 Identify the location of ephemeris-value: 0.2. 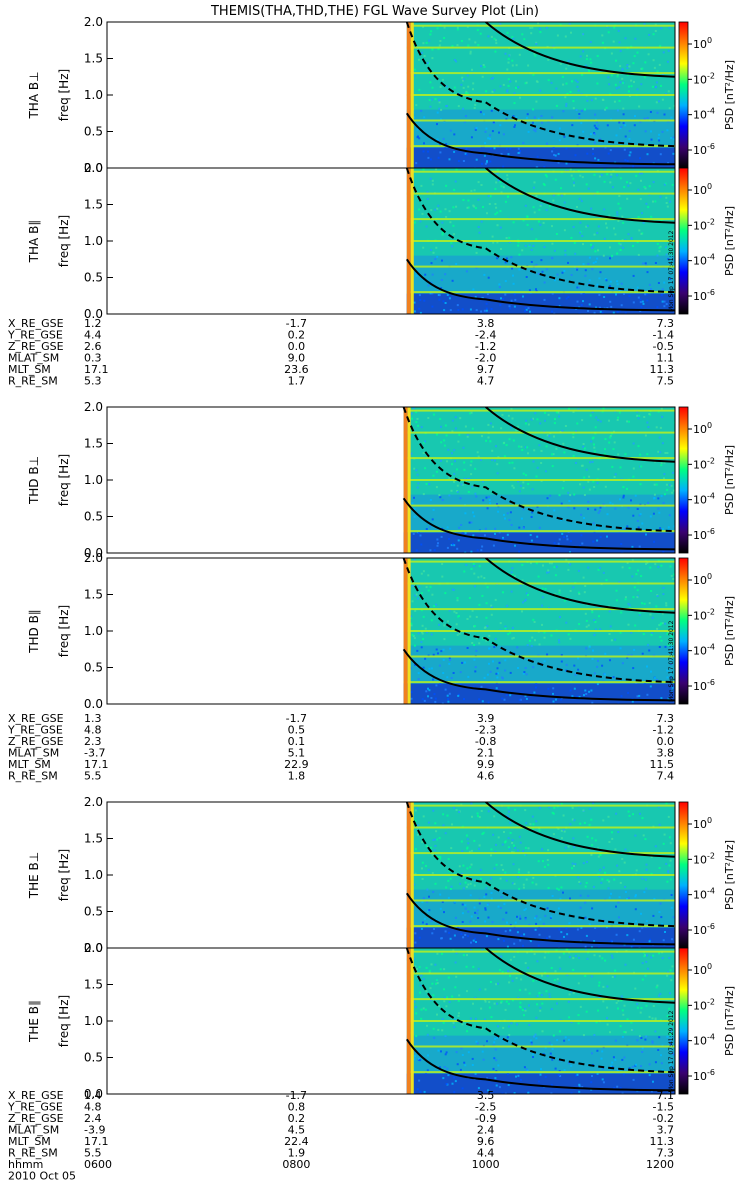
(297, 1118).